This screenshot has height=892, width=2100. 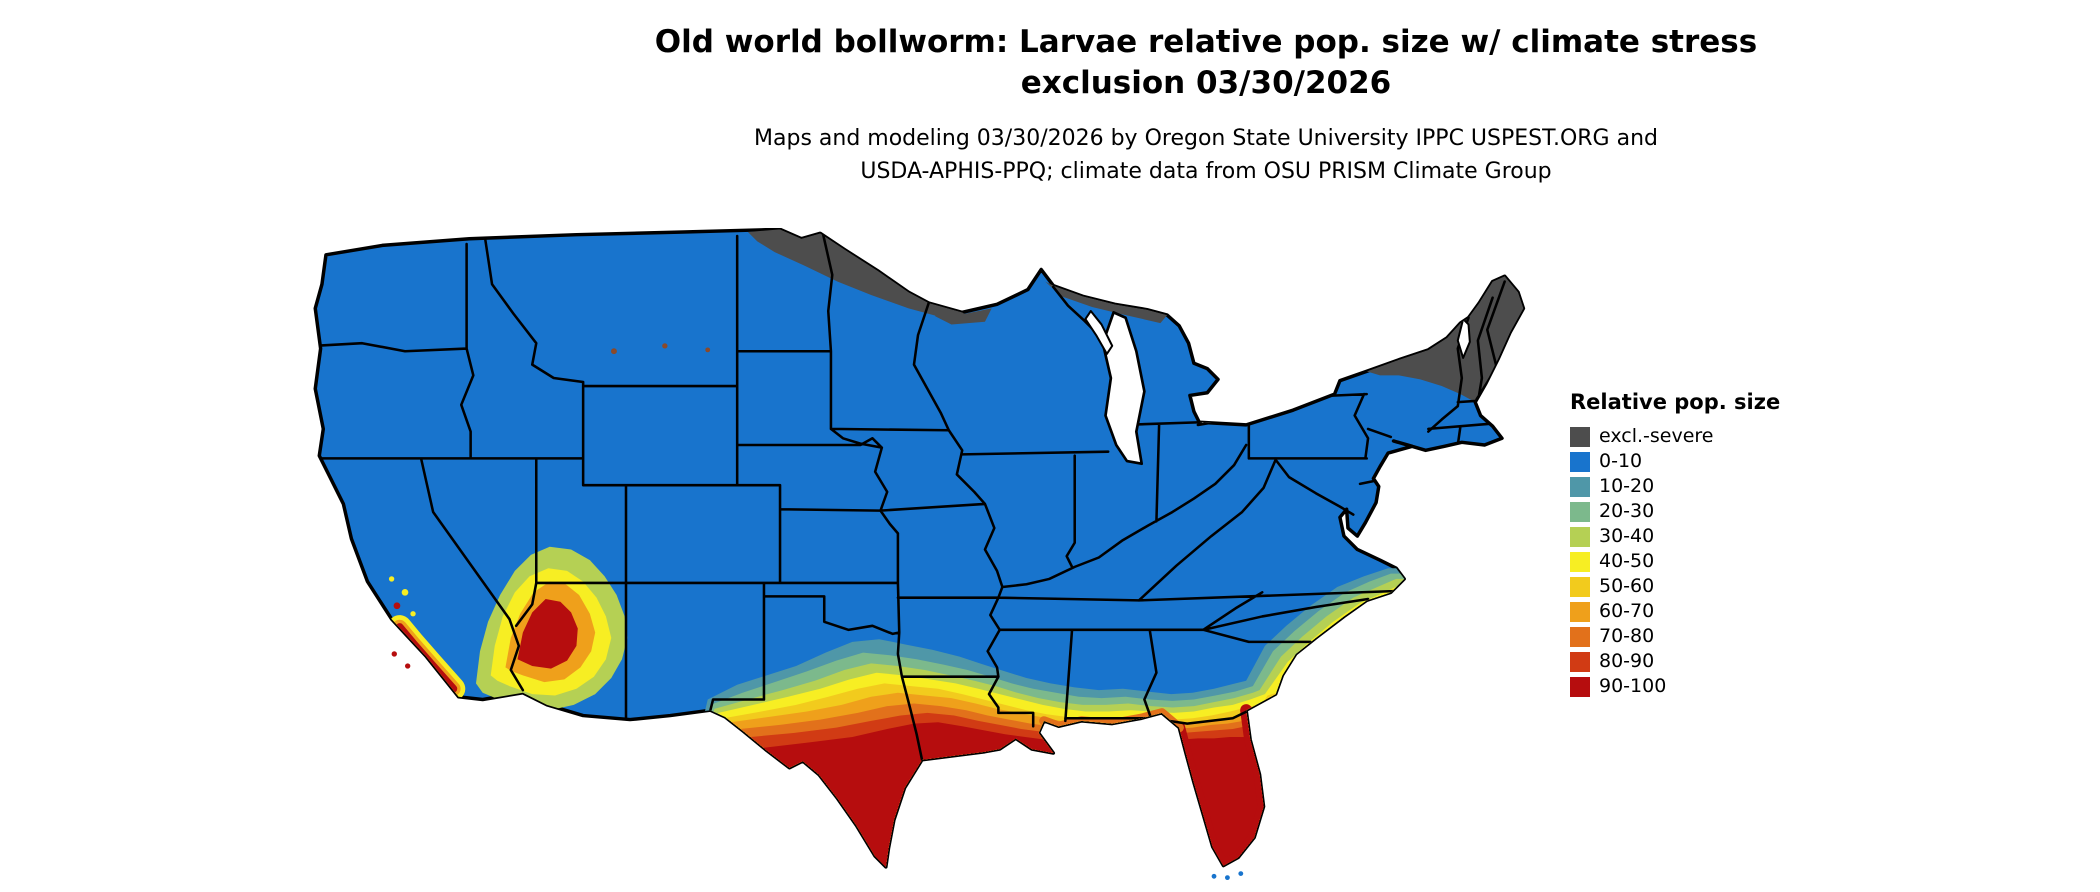 I want to click on map-region-excluded-north-wisconsin, so click(x=961, y=315).